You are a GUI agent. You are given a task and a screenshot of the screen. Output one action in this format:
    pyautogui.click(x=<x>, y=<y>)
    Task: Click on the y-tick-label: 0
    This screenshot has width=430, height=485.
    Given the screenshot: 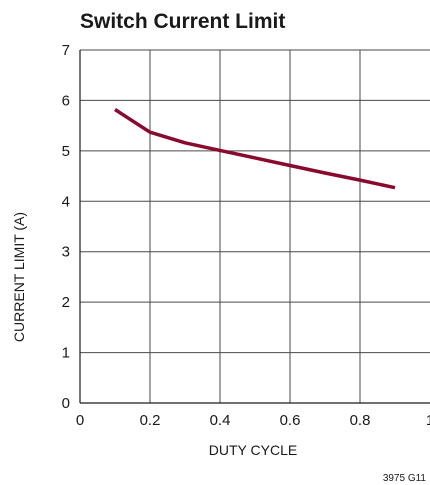 What is the action you would take?
    pyautogui.click(x=66, y=403)
    